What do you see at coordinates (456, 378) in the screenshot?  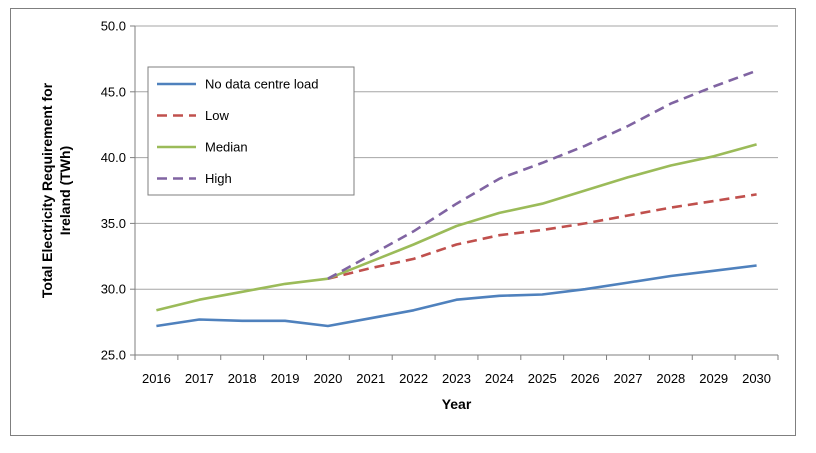 I see `x-tick-label: 2023` at bounding box center [456, 378].